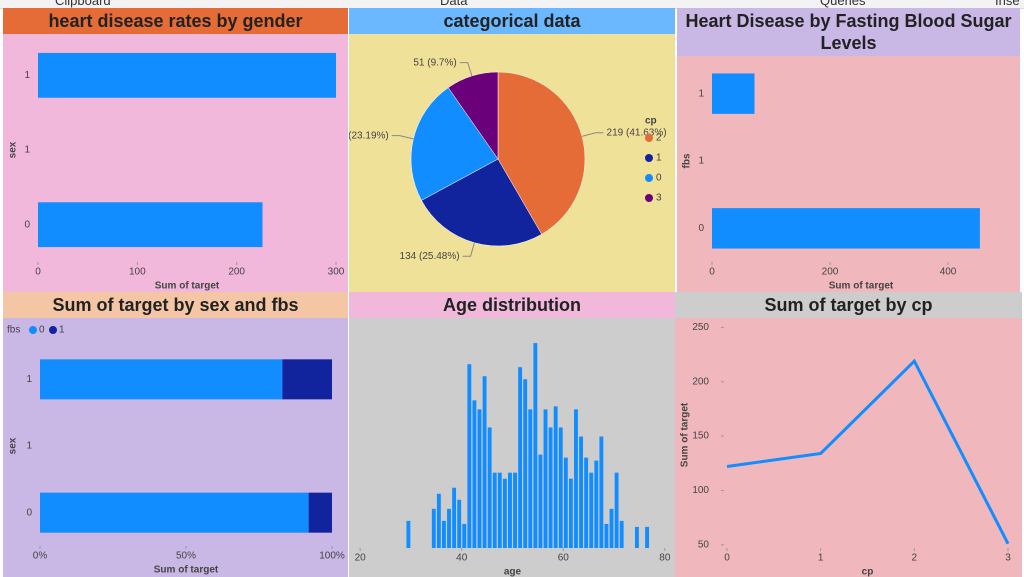  Describe the element at coordinates (564, 558) in the screenshot. I see `x-tick-label: 60` at that location.